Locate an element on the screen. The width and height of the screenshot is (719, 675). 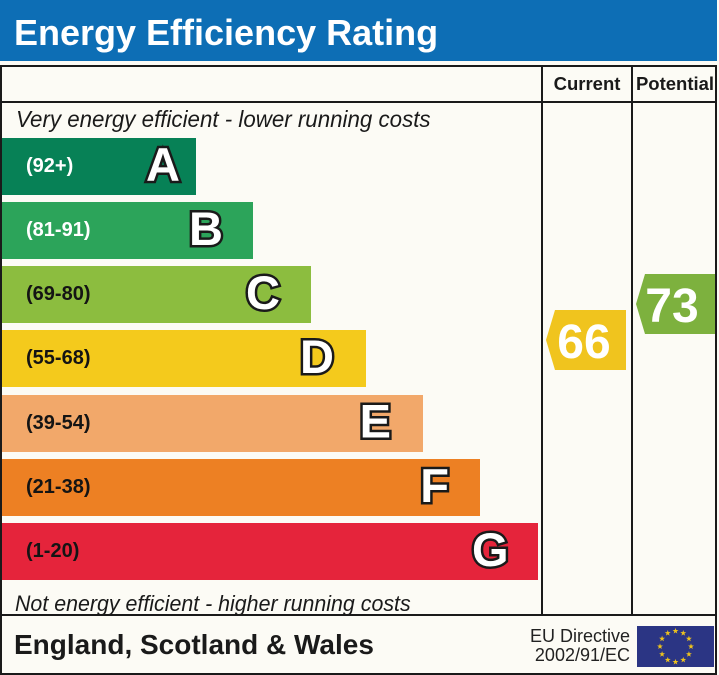
svg-text: 66 is located at coordinates (583, 342).